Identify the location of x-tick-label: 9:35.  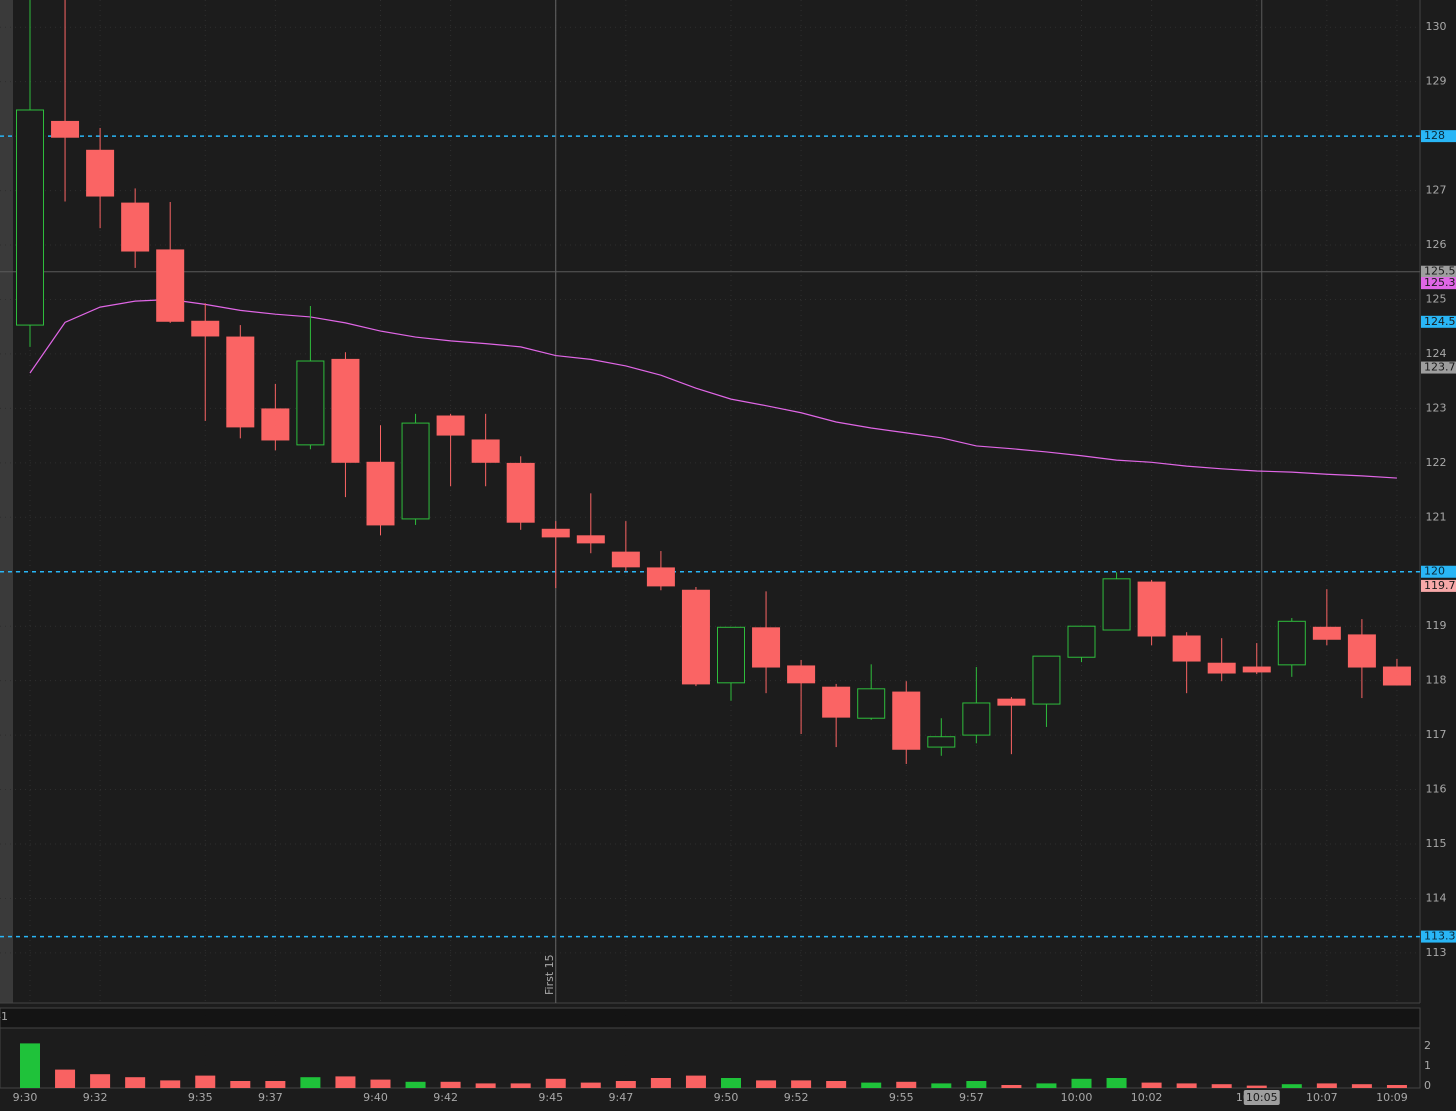
(200, 1097).